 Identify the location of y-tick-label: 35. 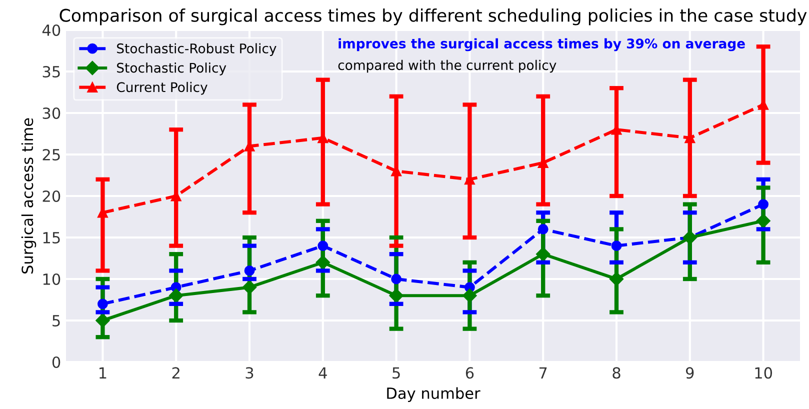
(51, 72).